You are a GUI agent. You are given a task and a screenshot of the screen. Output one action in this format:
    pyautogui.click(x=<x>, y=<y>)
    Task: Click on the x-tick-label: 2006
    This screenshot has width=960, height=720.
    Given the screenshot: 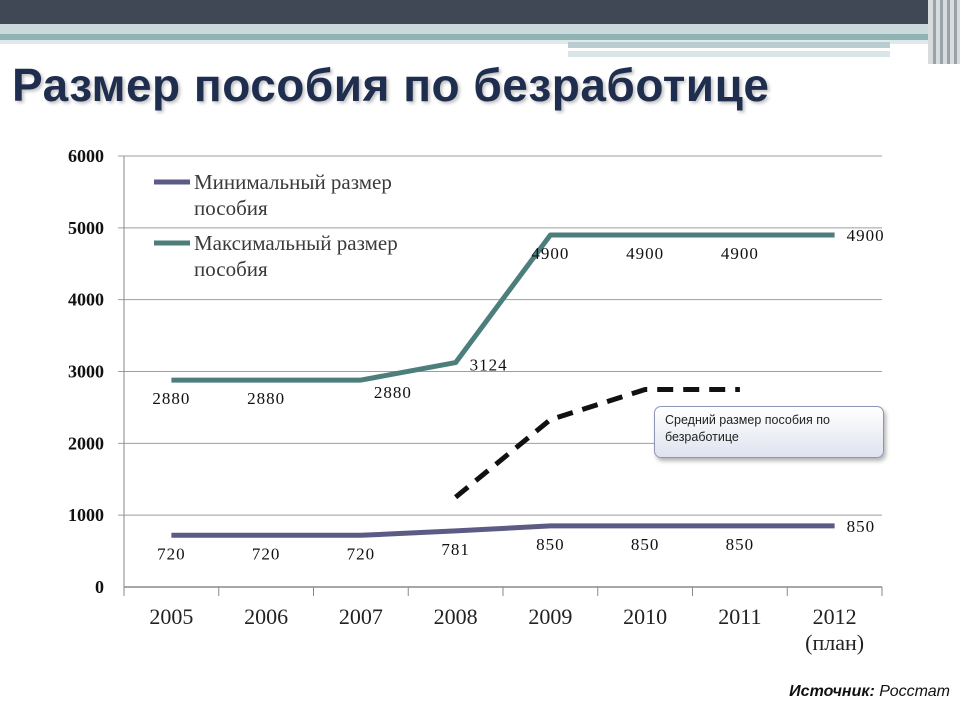 What is the action you would take?
    pyautogui.click(x=266, y=616)
    